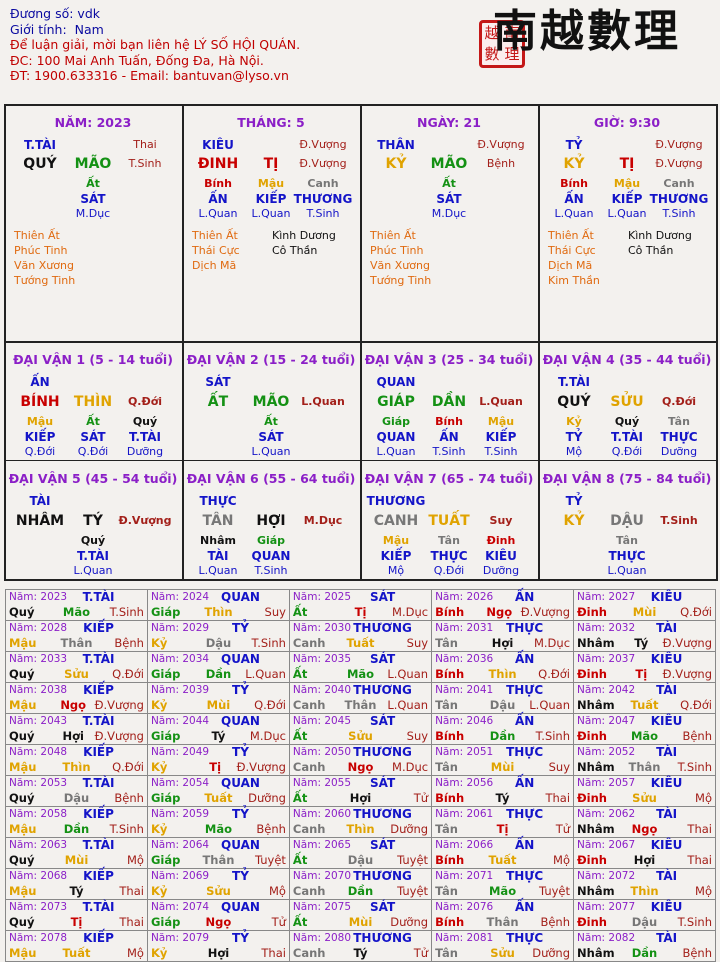 The height and width of the screenshot is (962, 720). I want to click on year-stage: Tuyệt, so click(413, 860).